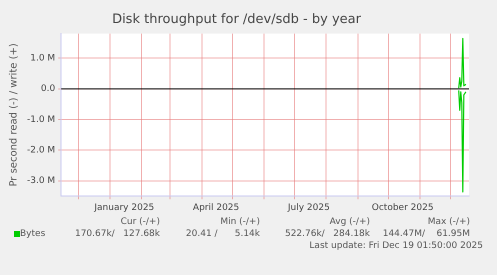 This screenshot has height=275, width=497. I want to click on x-tick-label: January 2025, so click(123, 207).